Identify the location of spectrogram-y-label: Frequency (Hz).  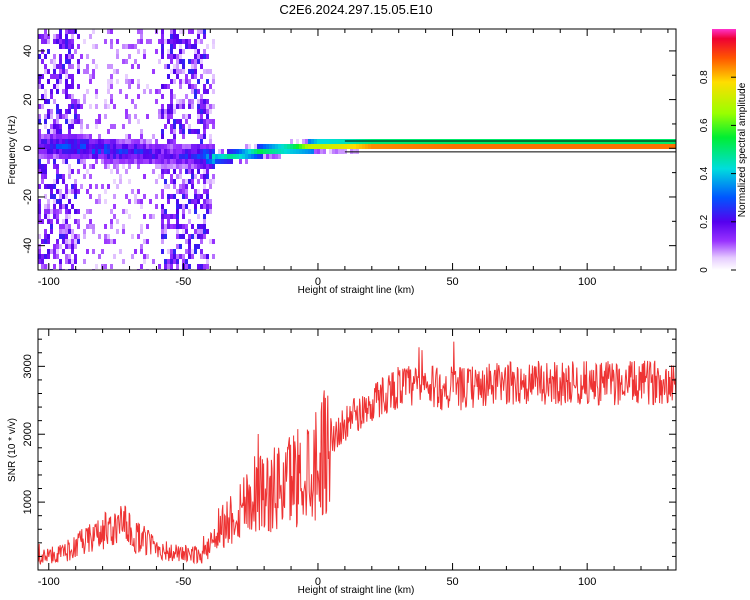
(12, 150).